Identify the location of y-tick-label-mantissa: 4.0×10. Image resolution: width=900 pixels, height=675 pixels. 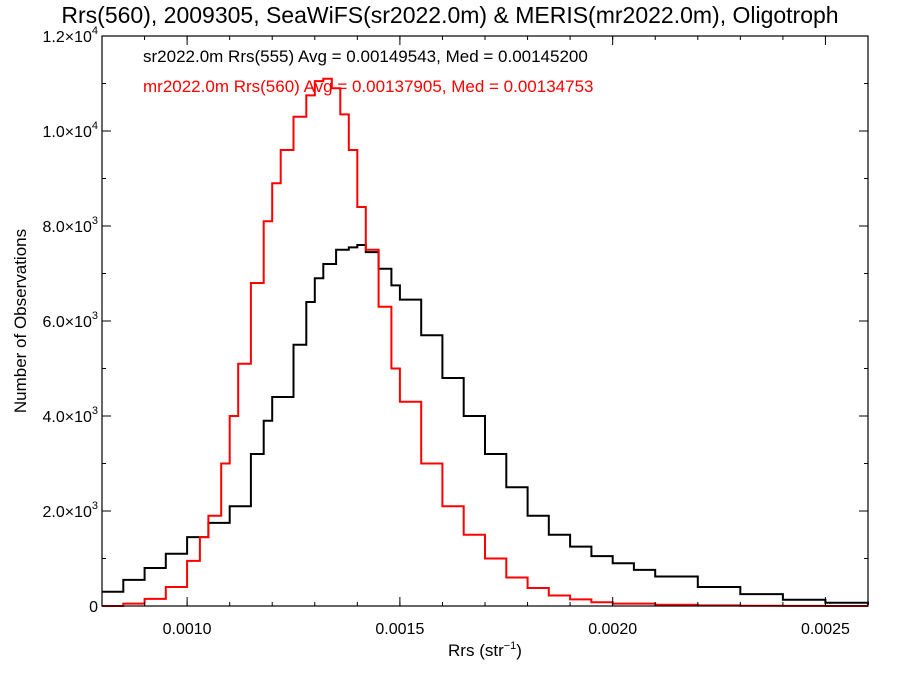
(66, 417).